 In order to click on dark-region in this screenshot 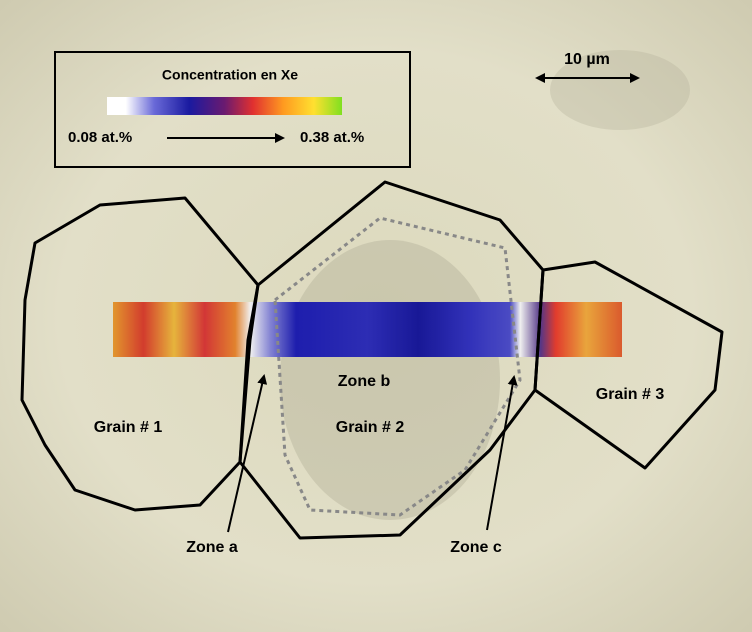, I will do `click(620, 90)`.